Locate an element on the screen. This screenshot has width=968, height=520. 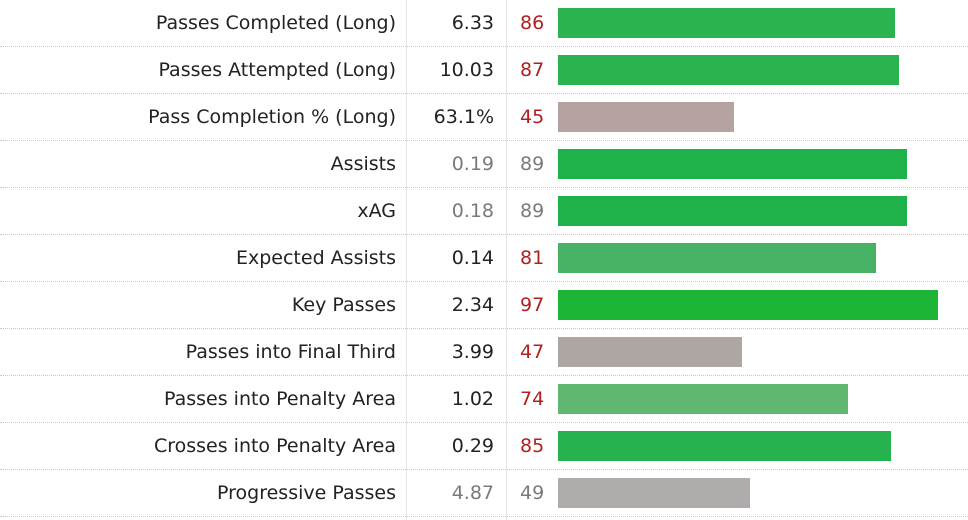
table-row: Key Passes 2.34 97 is located at coordinates (484, 305).